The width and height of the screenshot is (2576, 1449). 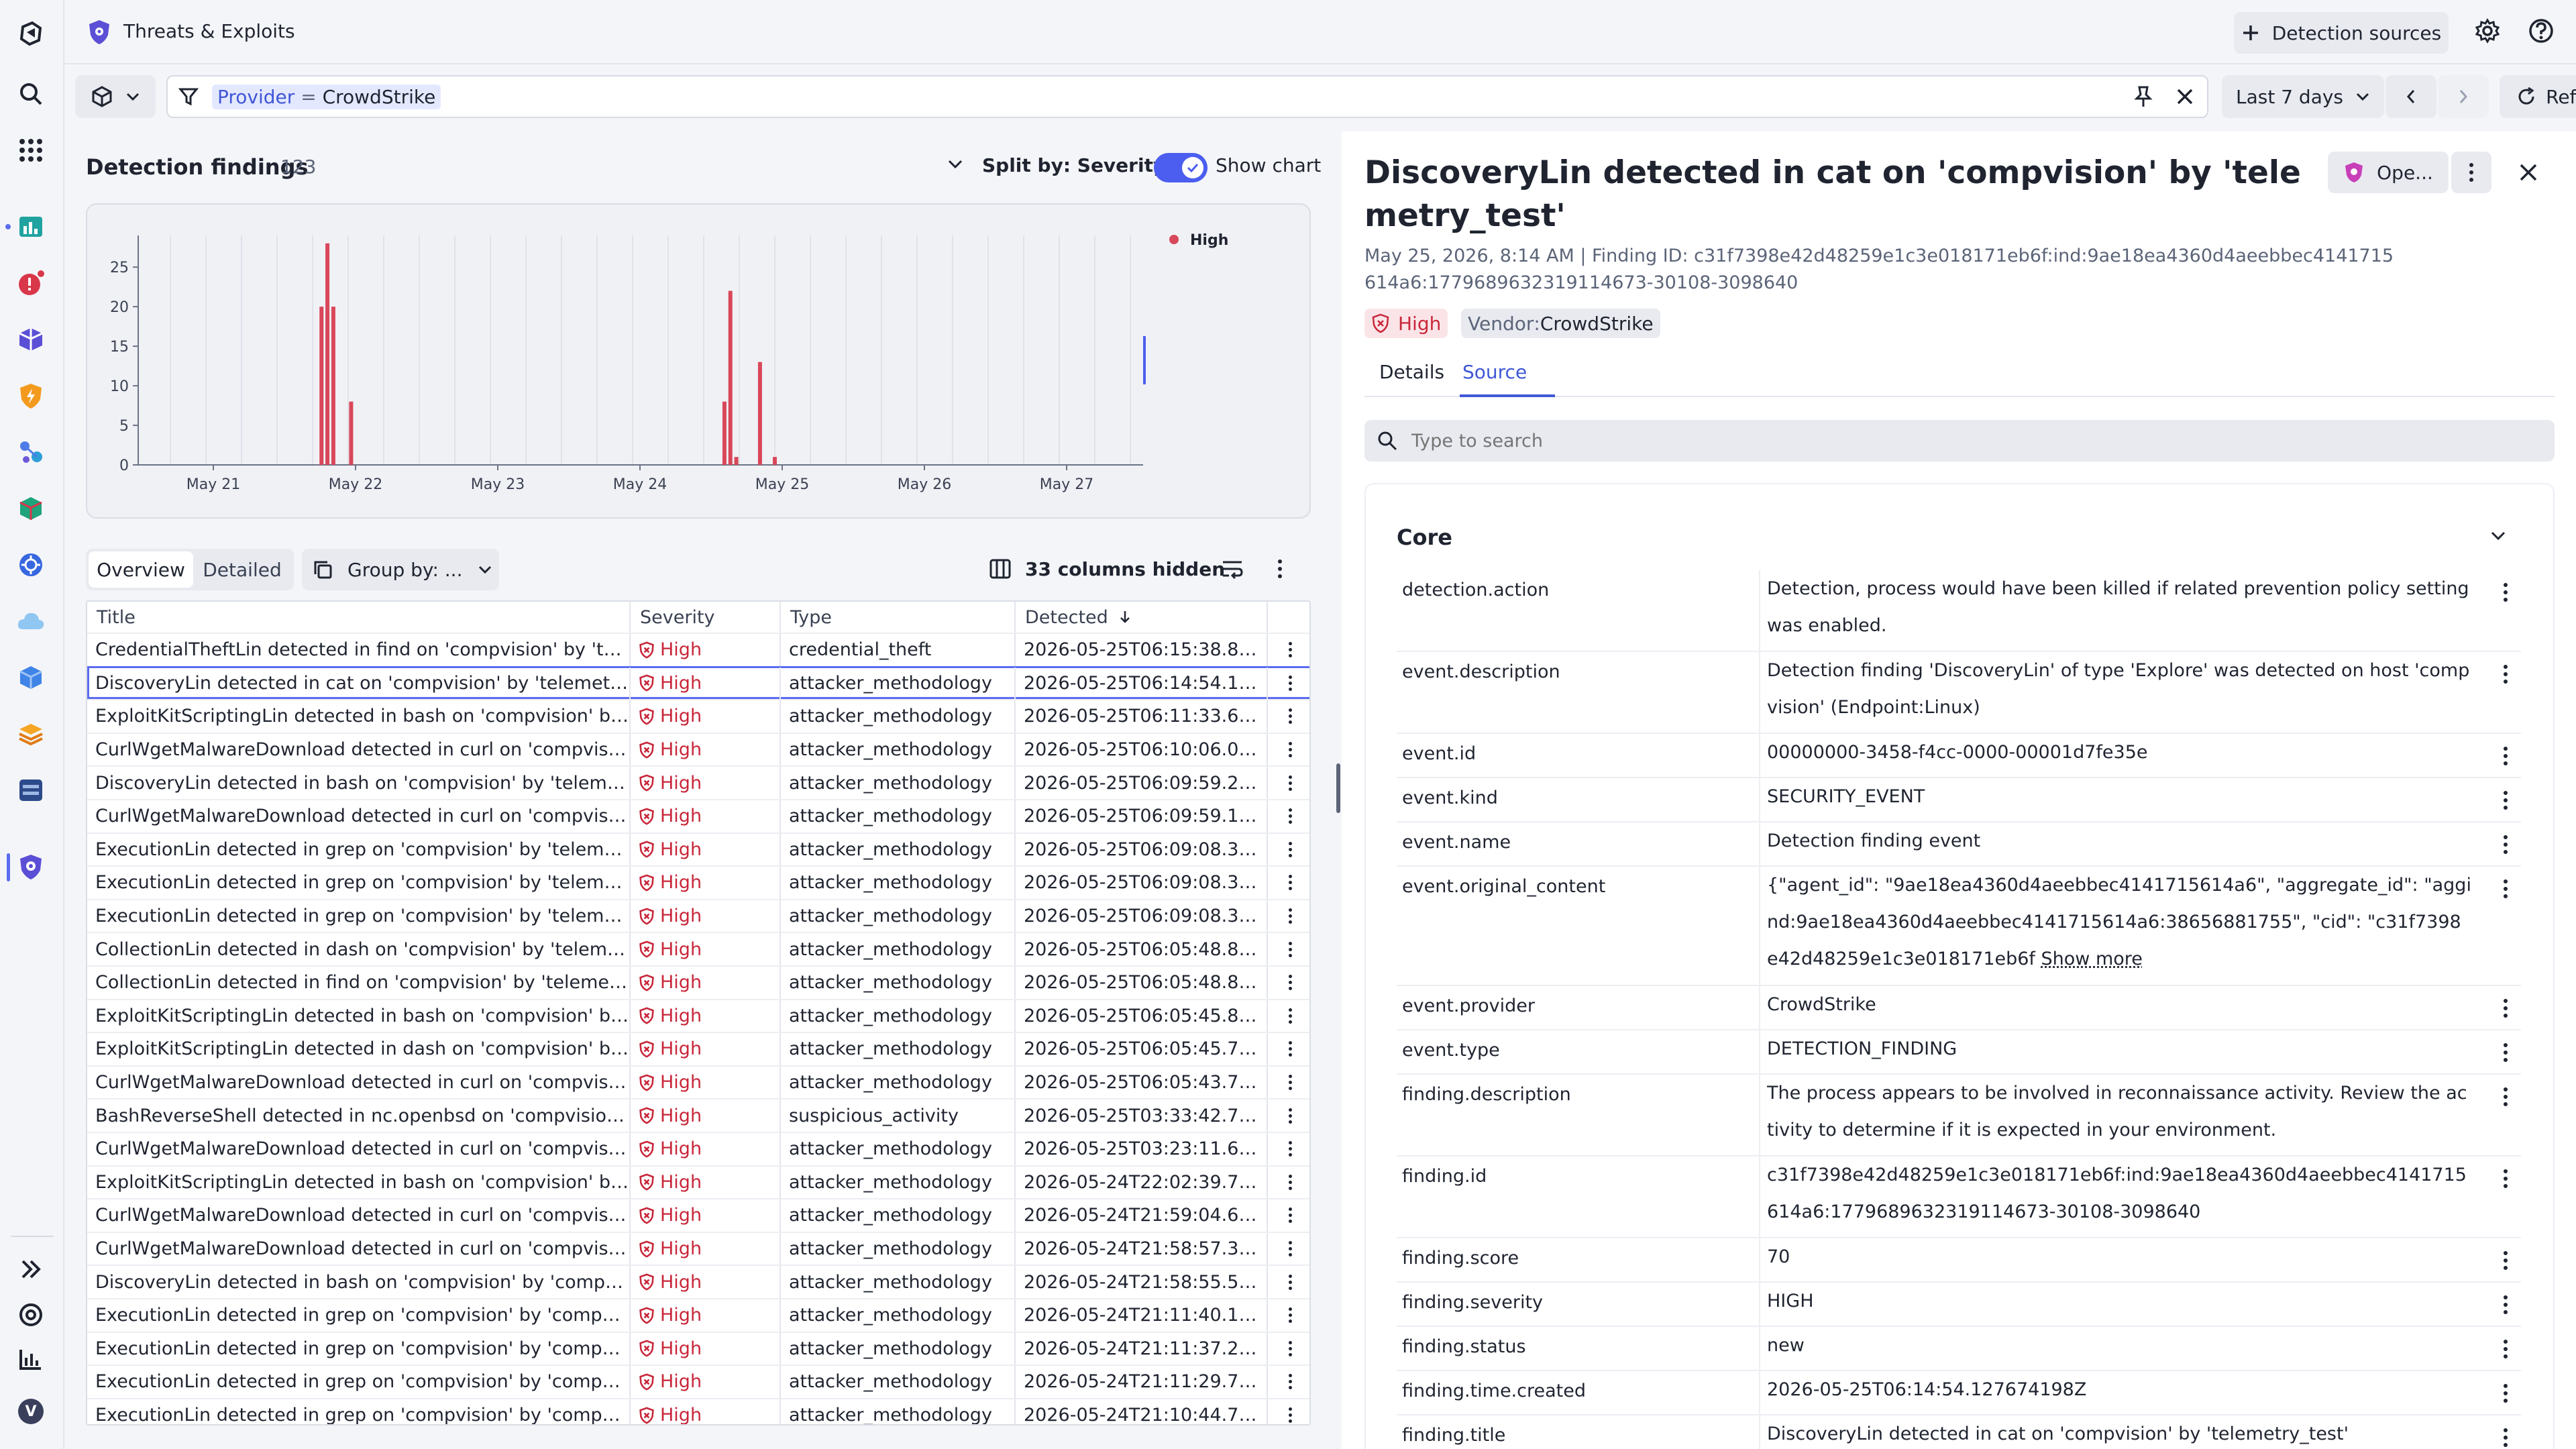 What do you see at coordinates (2143, 96) in the screenshot?
I see `pin-icon` at bounding box center [2143, 96].